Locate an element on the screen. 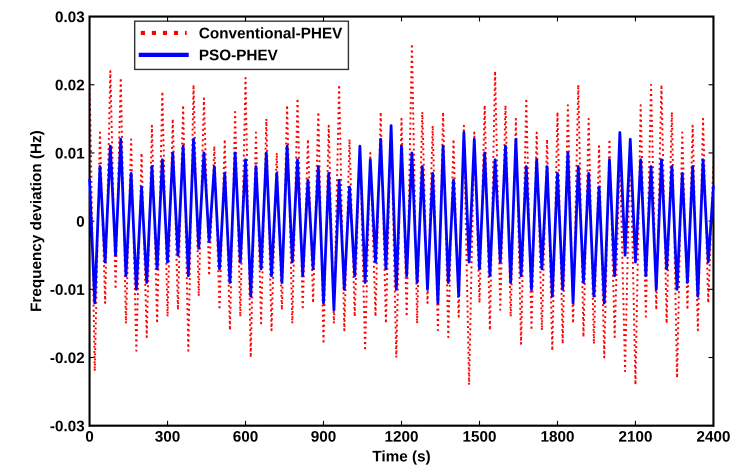 The image size is (734, 473). y-tick-label: 0.01 is located at coordinates (70, 153).